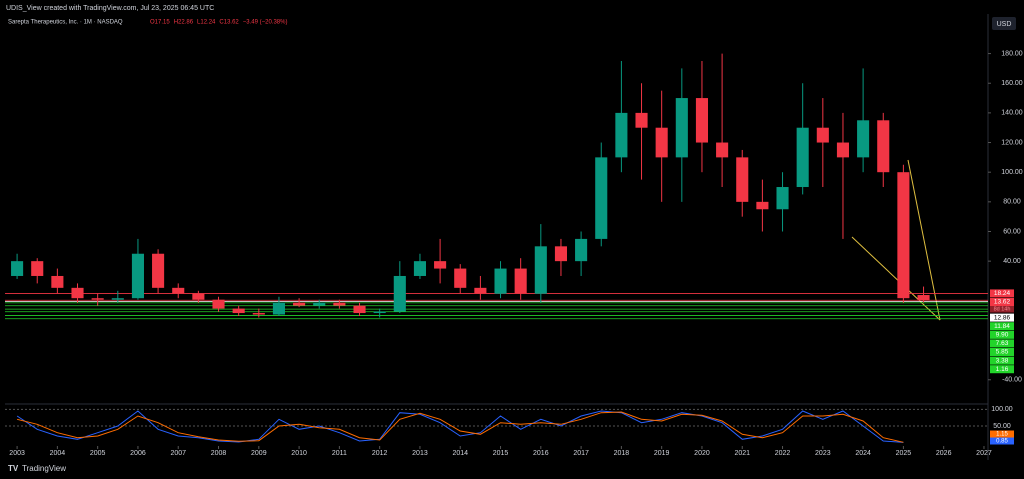 This screenshot has height=479, width=1024. I want to click on ohlc-value: L12.24, so click(206, 23).